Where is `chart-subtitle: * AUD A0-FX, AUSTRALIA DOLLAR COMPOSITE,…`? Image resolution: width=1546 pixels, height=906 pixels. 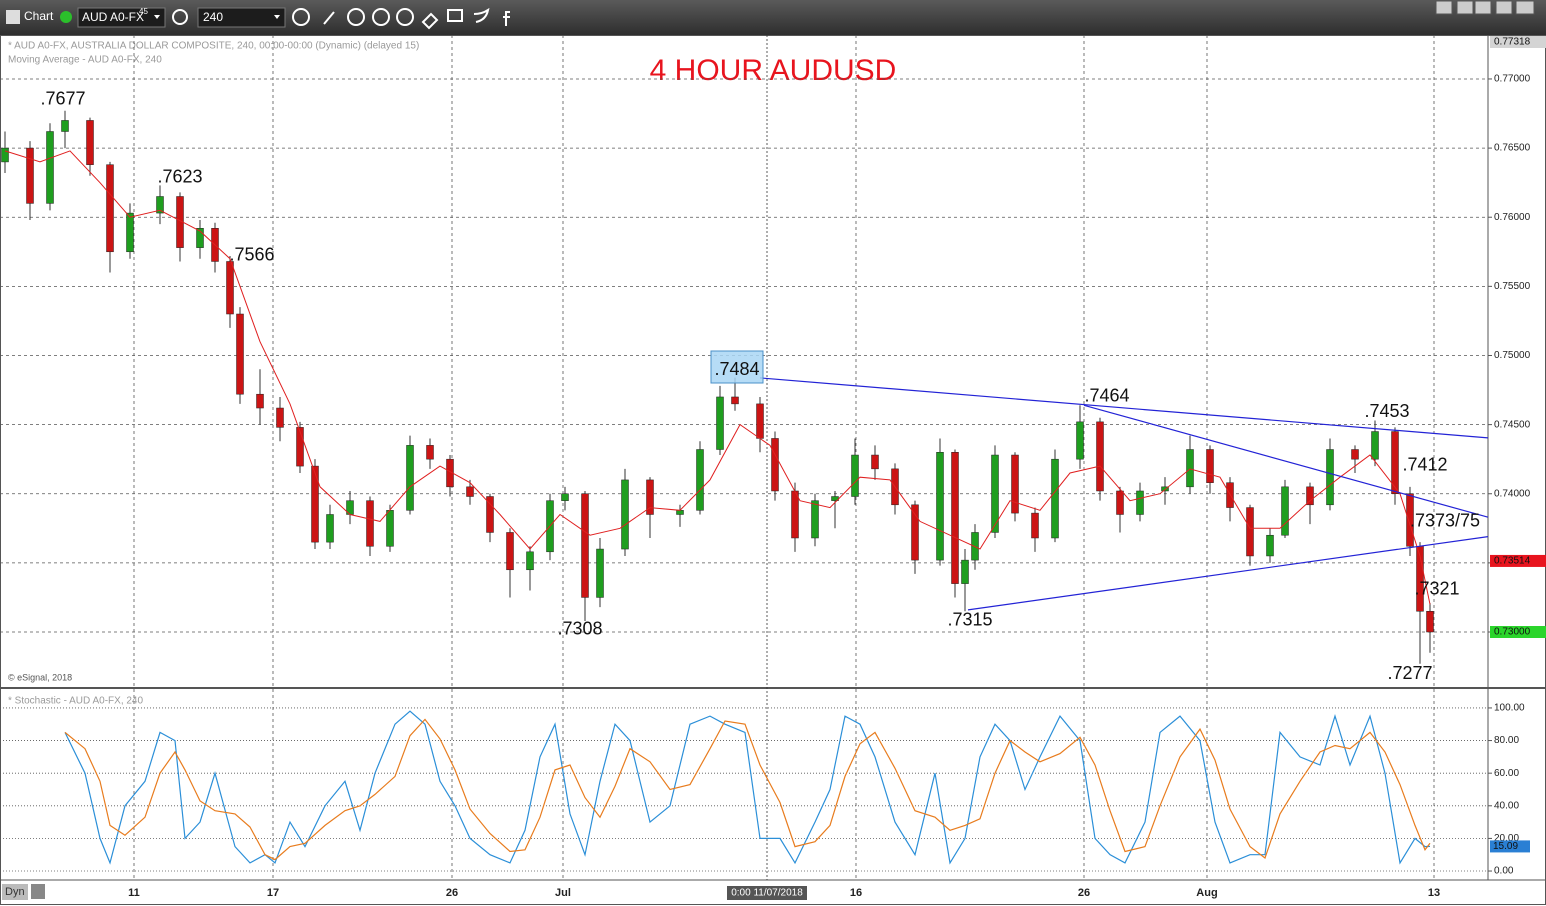 chart-subtitle: * AUD A0-FX, AUSTRALIA DOLLAR COMPOSITE,… is located at coordinates (213, 46).